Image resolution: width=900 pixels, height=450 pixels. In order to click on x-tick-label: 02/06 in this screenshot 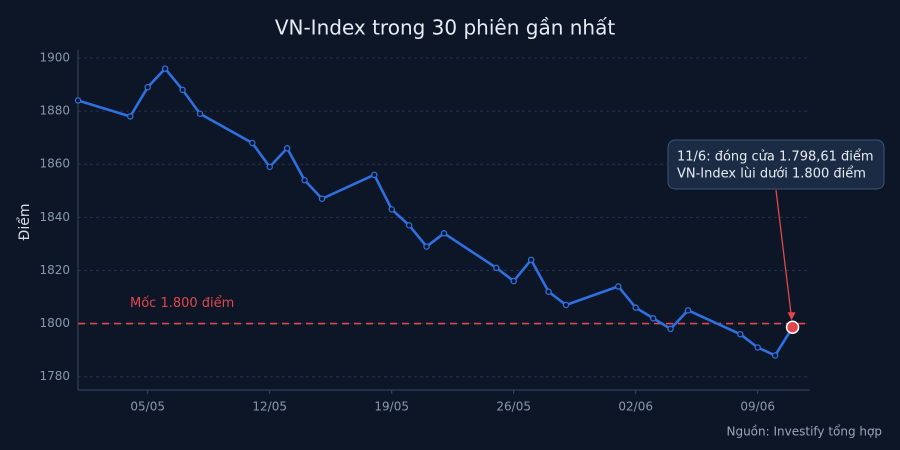, I will do `click(635, 407)`.